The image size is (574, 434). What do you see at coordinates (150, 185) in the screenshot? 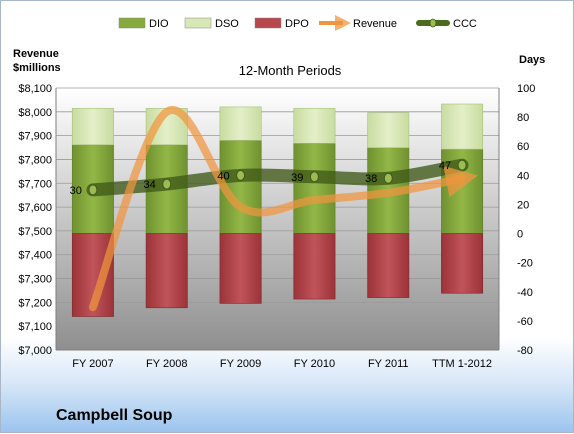
I see `ccc-data-label: 34` at bounding box center [150, 185].